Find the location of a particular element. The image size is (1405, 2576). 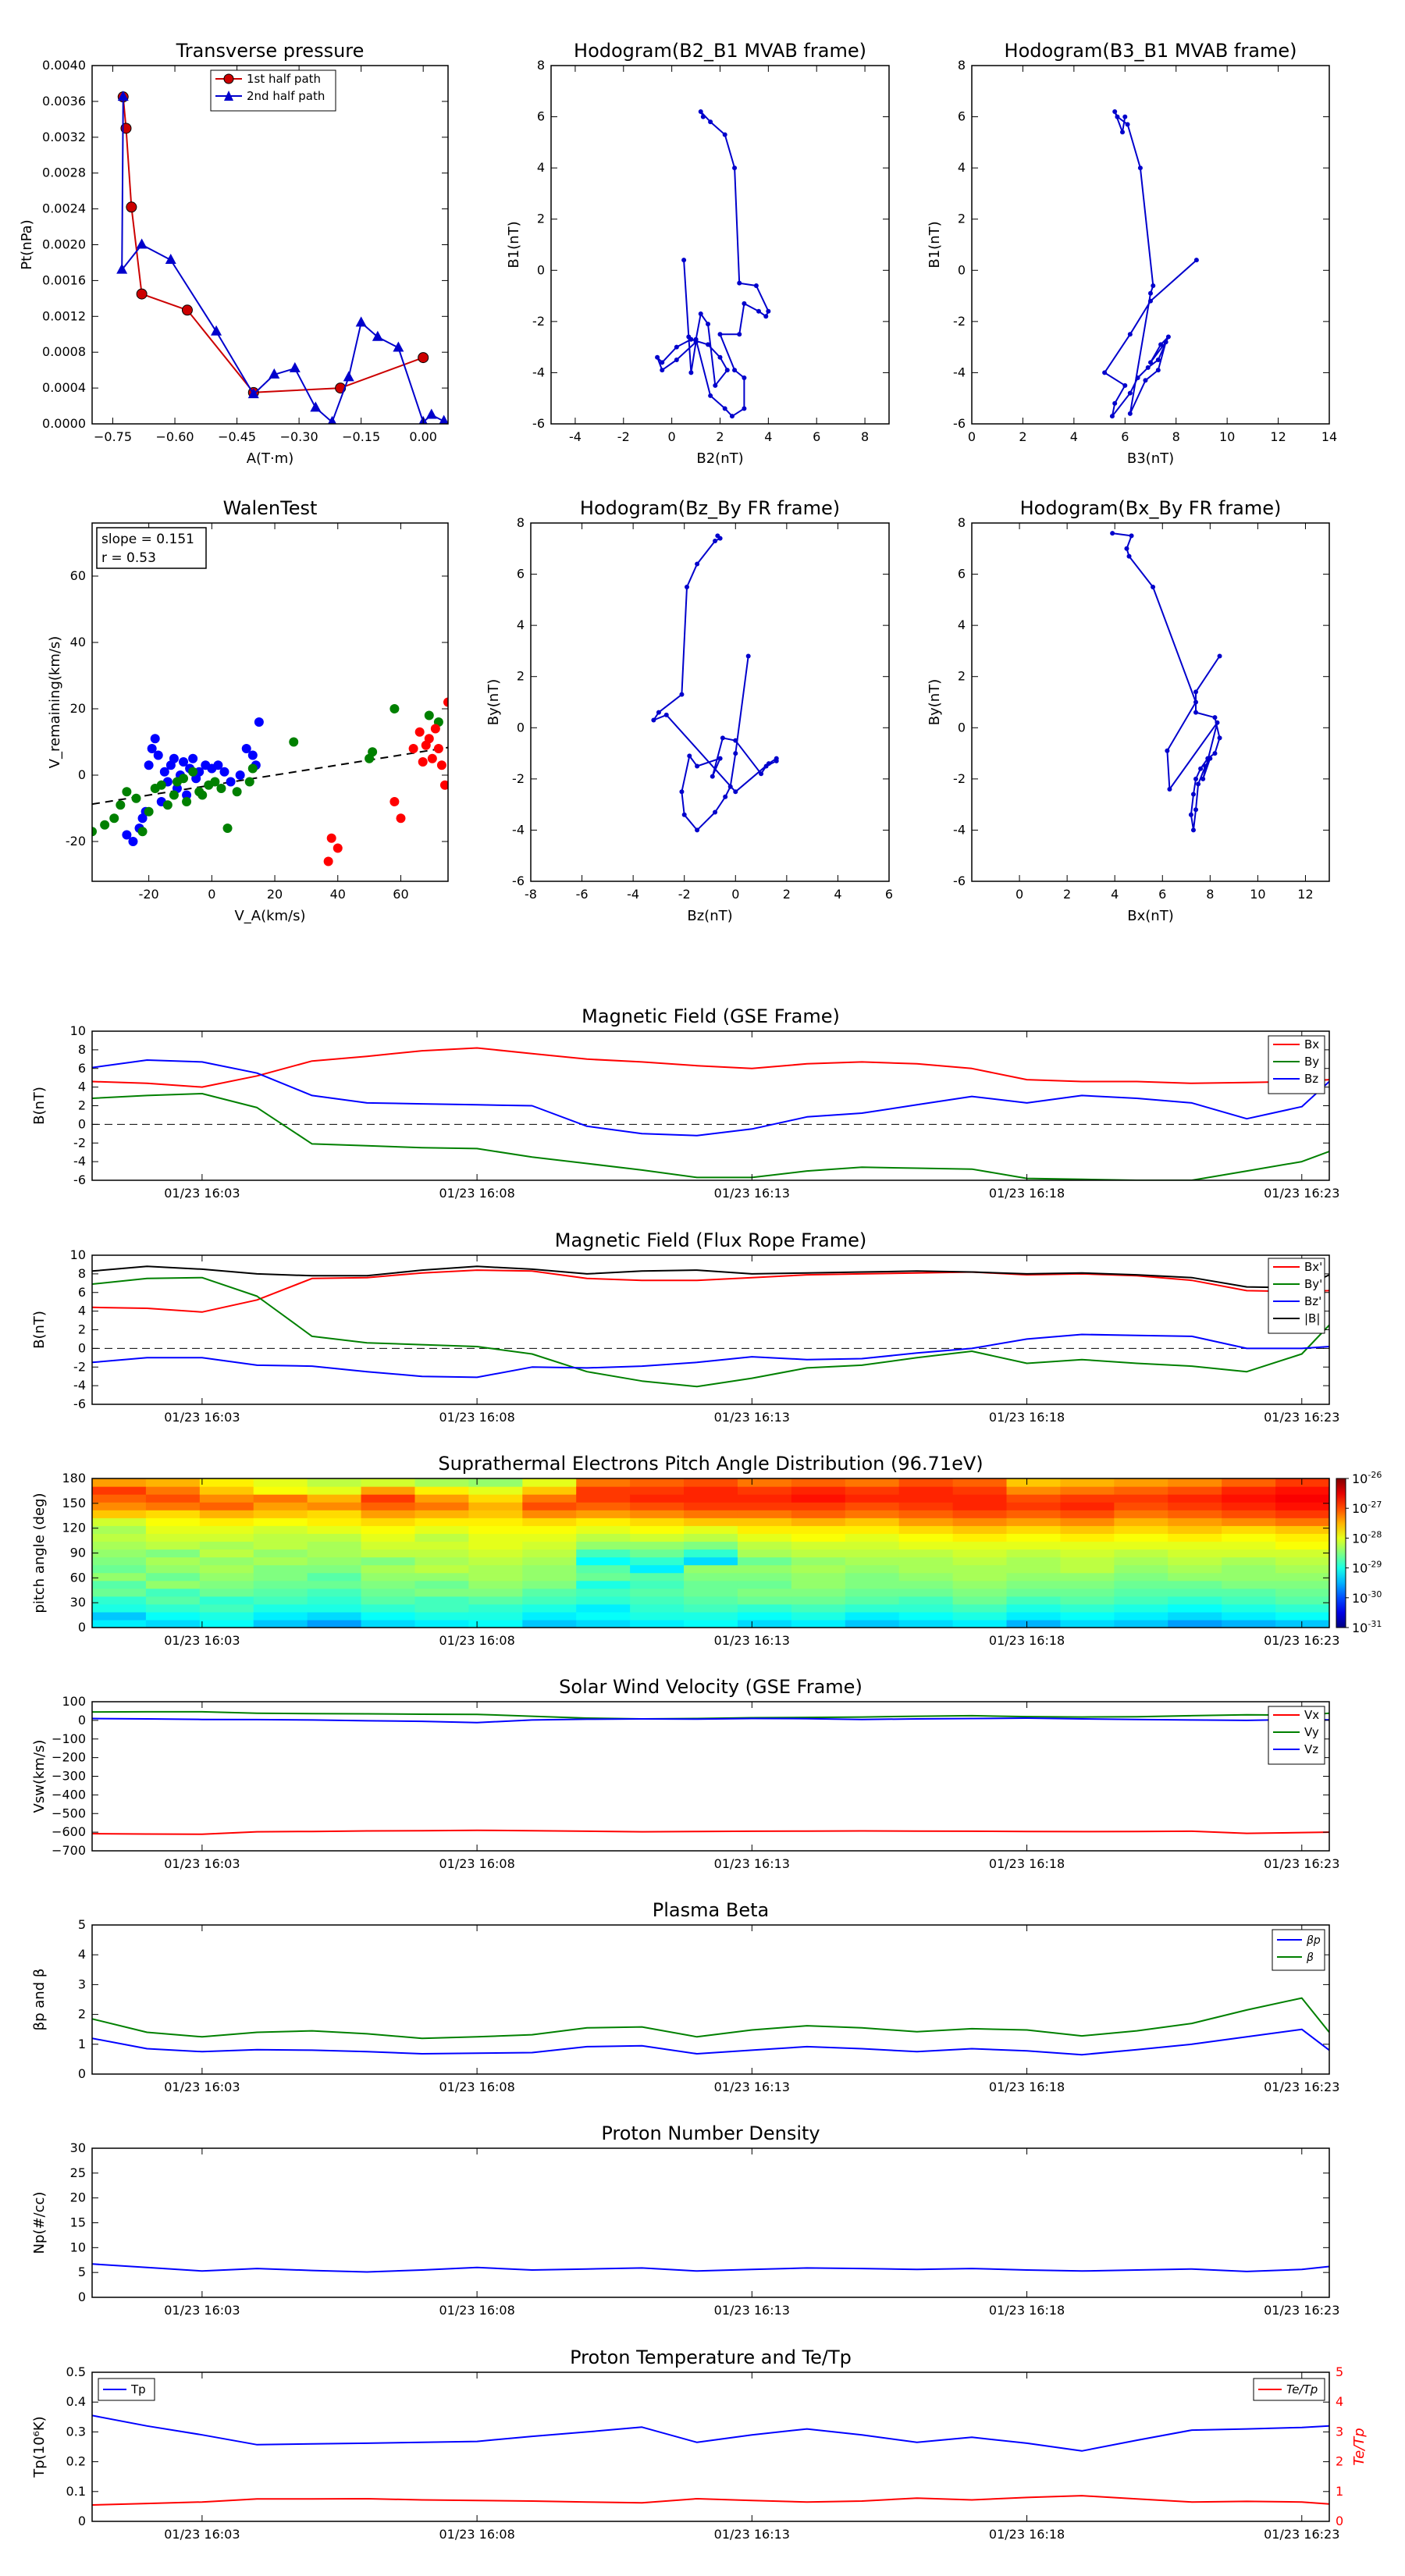

x-tick-label: 0.00 is located at coordinates (423, 436).